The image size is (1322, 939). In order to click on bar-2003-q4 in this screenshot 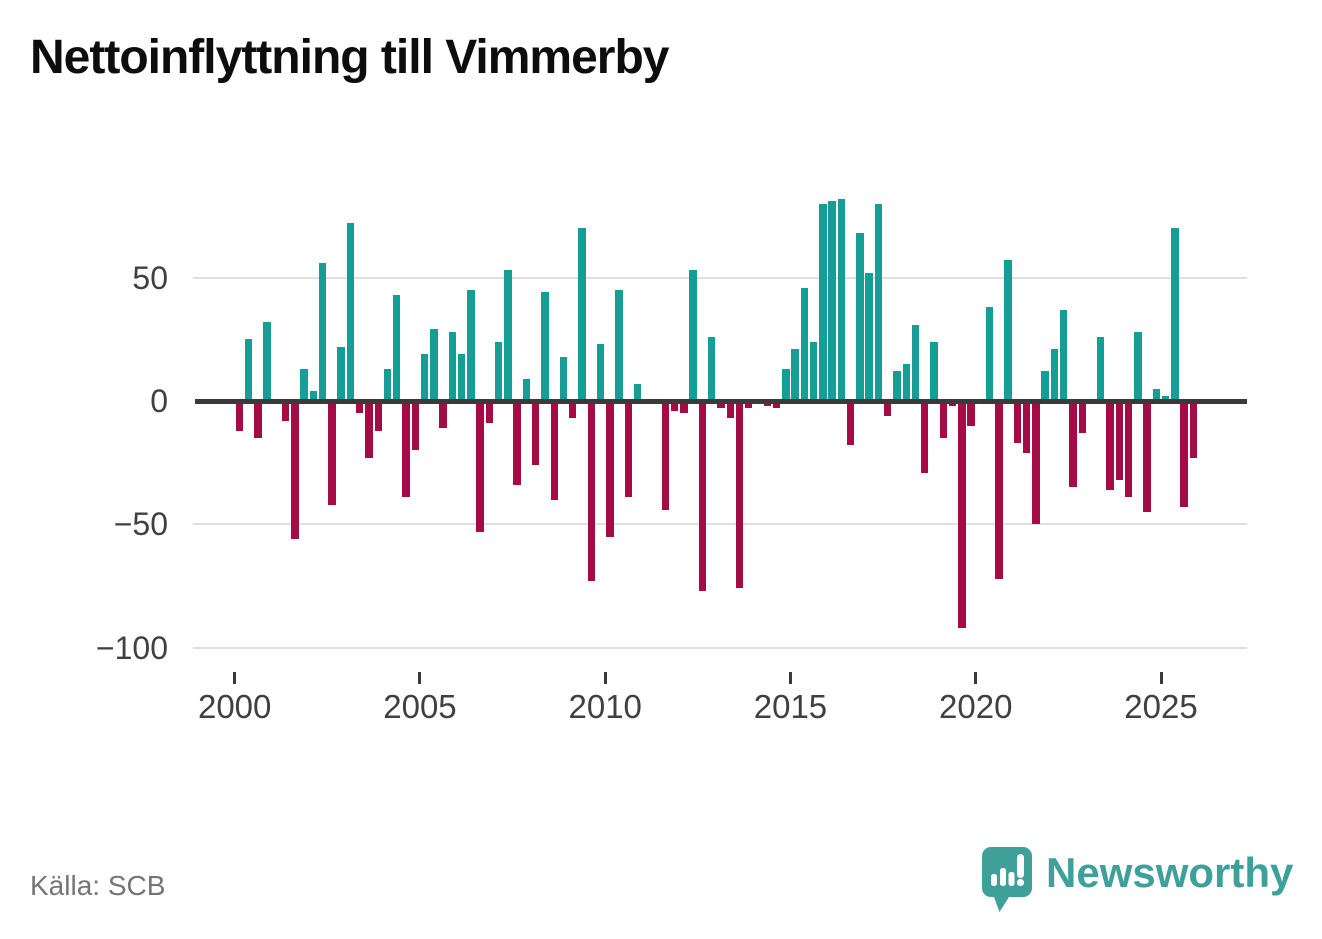, I will do `click(378, 416)`.